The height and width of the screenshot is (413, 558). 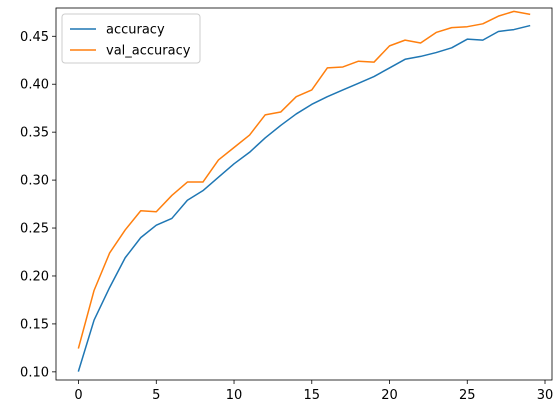 I want to click on x-tick-label: 5, so click(x=156, y=395).